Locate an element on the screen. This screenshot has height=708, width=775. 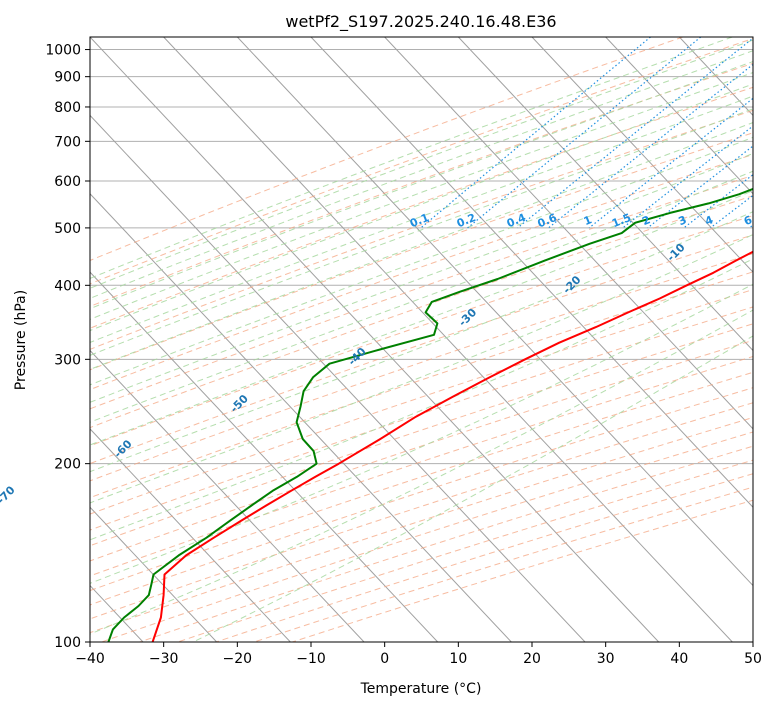
x-tick-label: −40 is located at coordinates (90, 659).